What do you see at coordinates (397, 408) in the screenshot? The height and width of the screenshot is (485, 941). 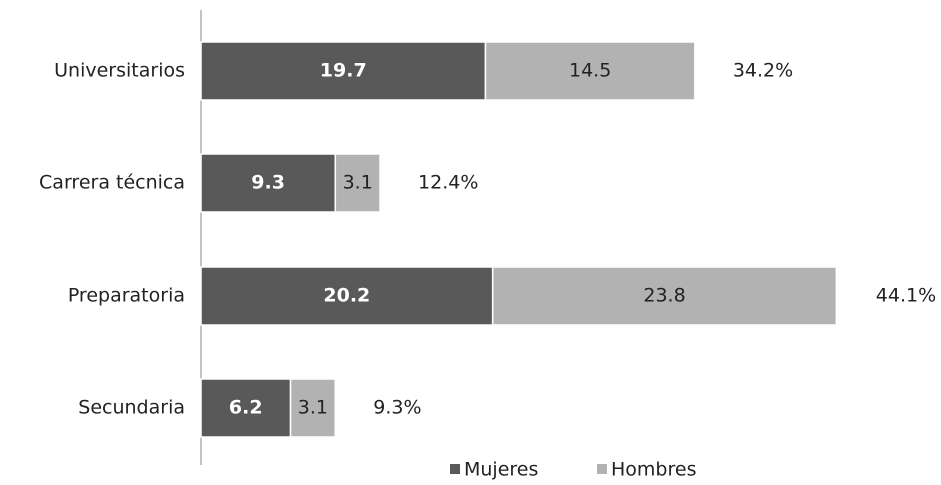 I see `total-label: 9.3%` at bounding box center [397, 408].